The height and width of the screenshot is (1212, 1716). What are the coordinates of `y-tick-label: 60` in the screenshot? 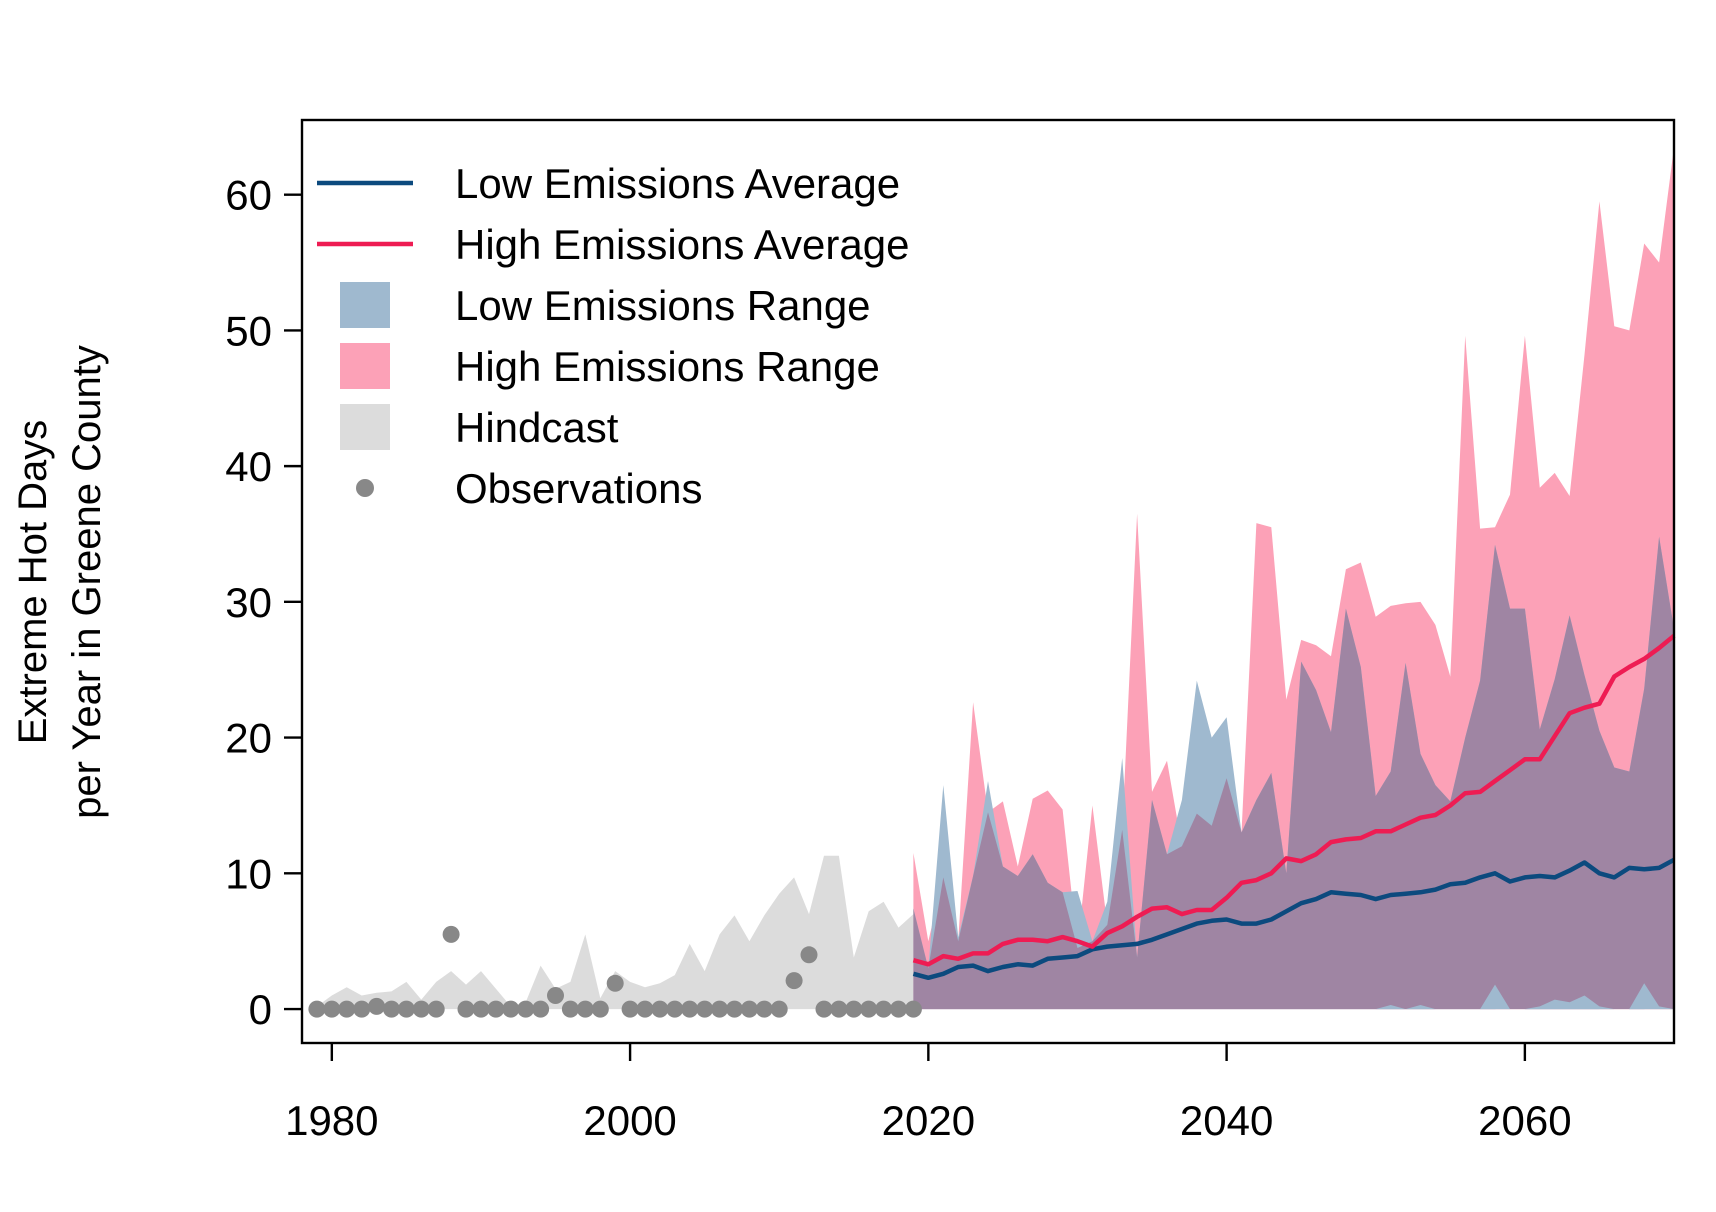 It's located at (248, 195).